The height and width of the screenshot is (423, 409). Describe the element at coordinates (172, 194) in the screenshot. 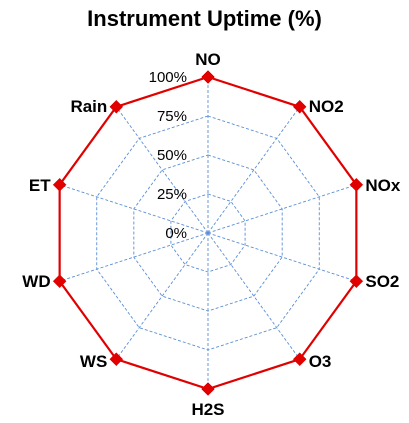

I see `radial-tick-label-25: 25%` at that location.